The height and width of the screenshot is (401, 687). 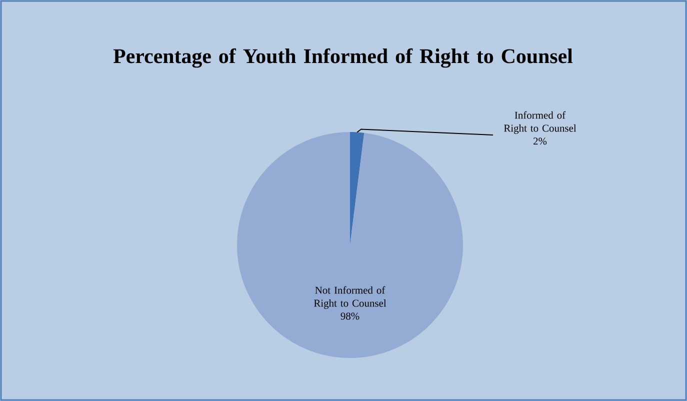 What do you see at coordinates (350, 297) in the screenshot?
I see `slice-label: Not Informed of Right to Counsel` at bounding box center [350, 297].